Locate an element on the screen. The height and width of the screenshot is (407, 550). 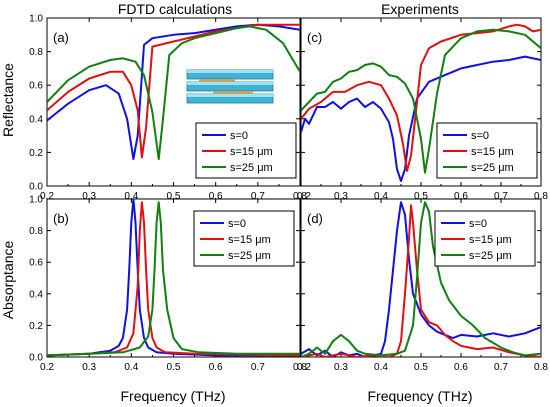
panel-label: (d) is located at coordinates (315, 218).